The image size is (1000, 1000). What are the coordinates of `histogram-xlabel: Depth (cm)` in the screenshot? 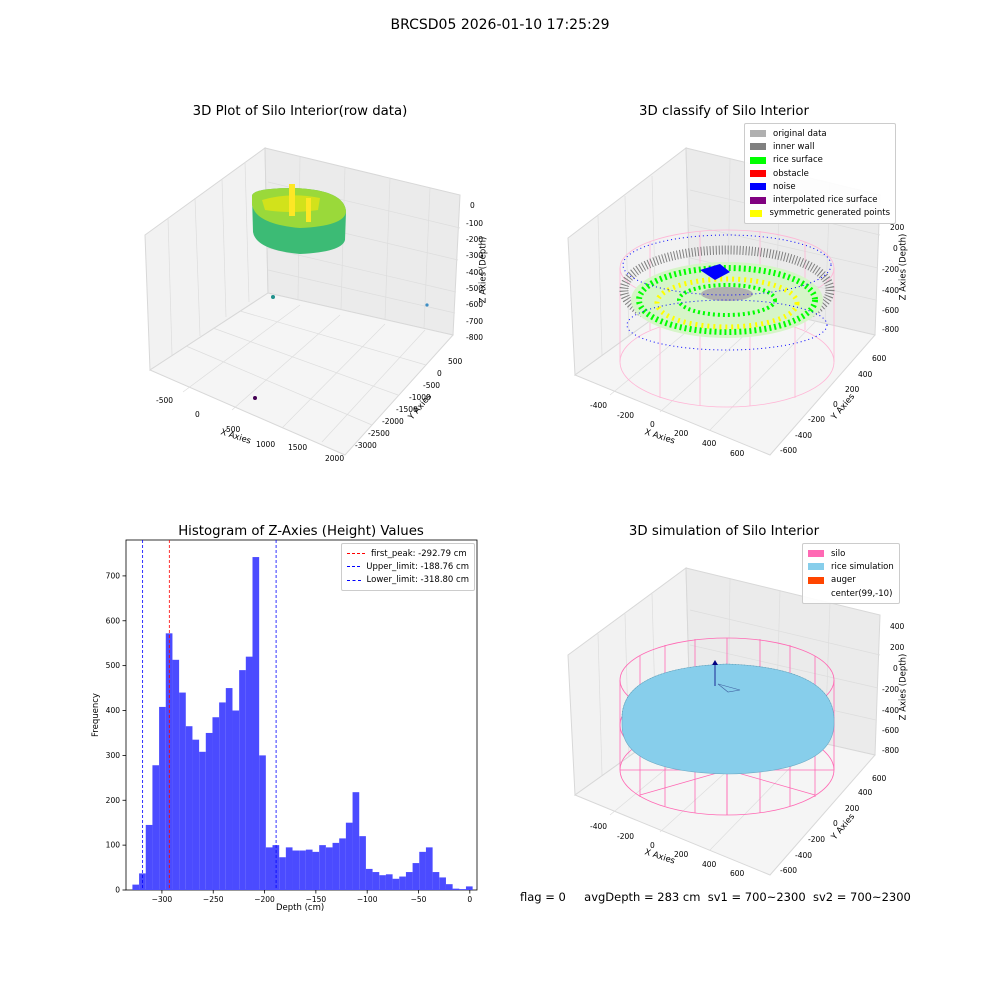 It's located at (300, 908).